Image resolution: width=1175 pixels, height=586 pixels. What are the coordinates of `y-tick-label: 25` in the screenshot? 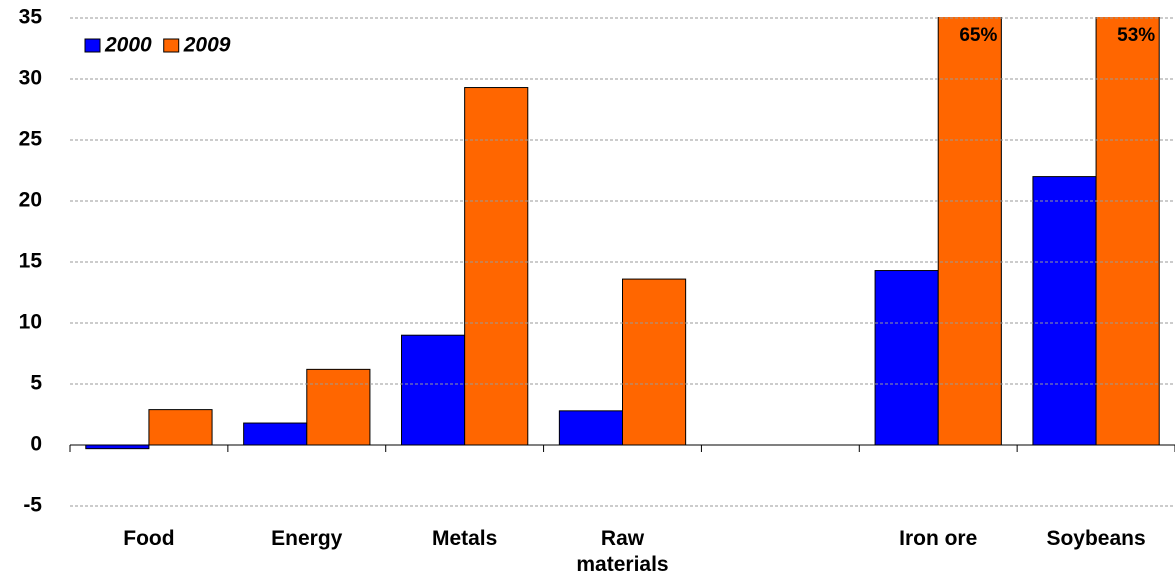 It's located at (31, 139).